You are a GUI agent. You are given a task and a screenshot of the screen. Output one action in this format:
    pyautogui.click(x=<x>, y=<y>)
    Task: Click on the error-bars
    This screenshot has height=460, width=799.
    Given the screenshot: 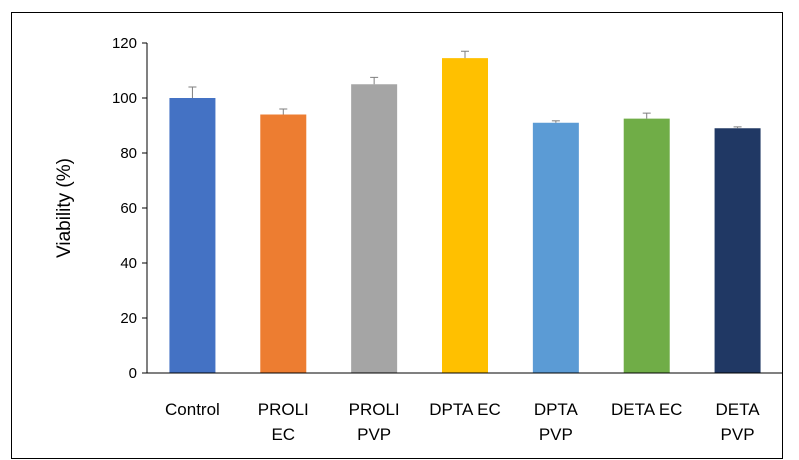 What is the action you would take?
    pyautogui.click(x=465, y=89)
    